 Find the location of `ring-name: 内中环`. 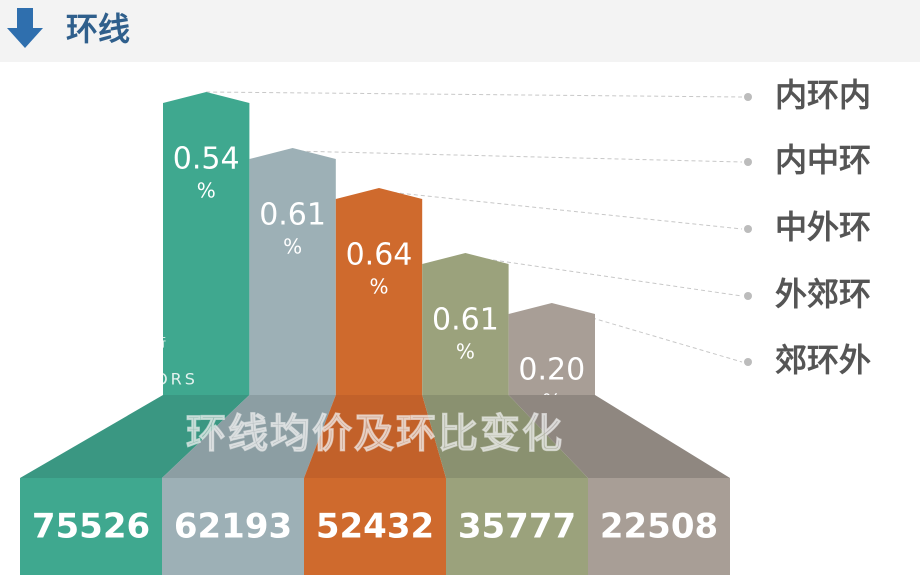

ring-name: 内中环 is located at coordinates (823, 160).